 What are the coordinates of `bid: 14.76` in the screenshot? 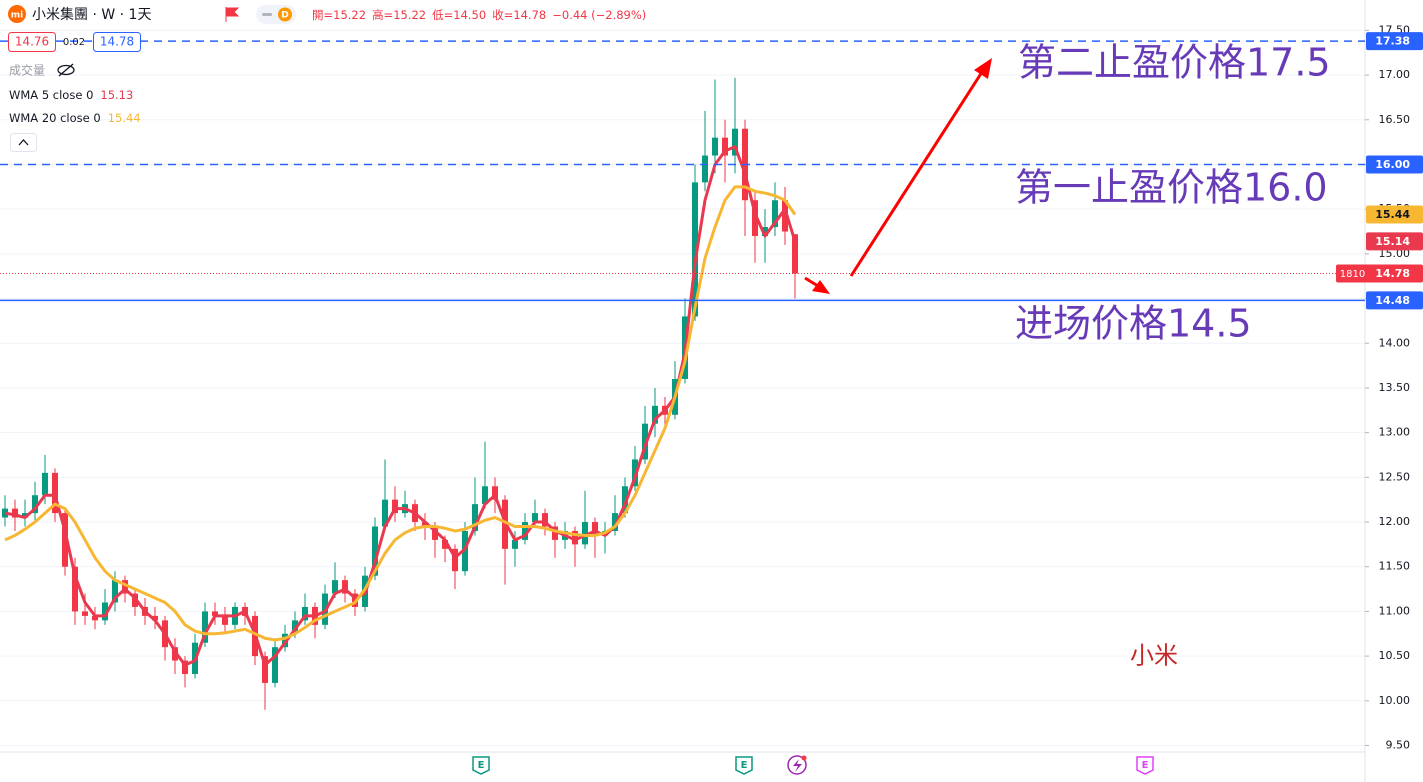 It's located at (32, 42).